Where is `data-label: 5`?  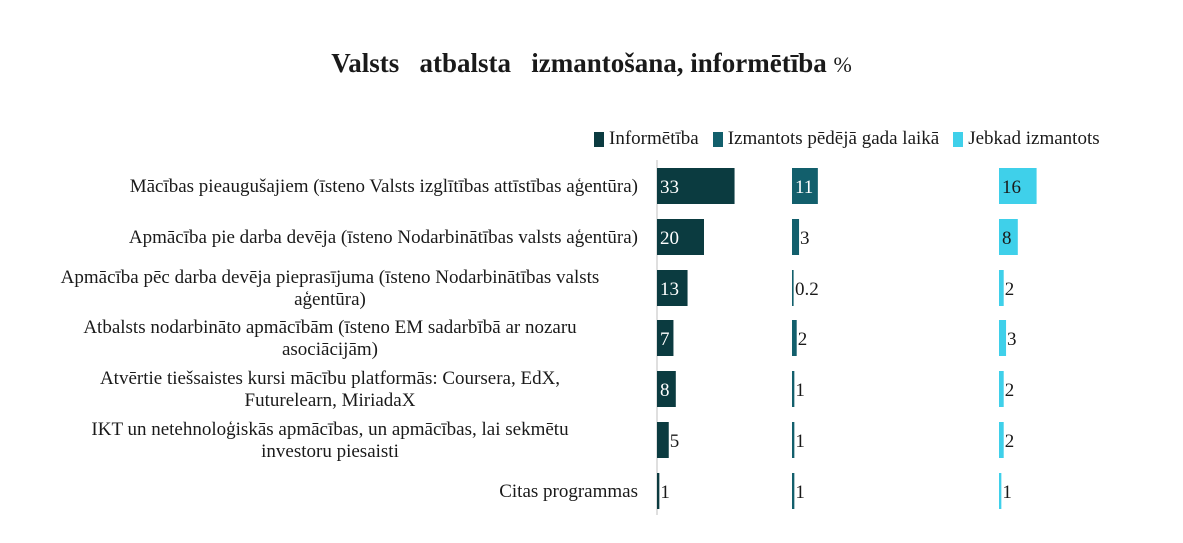
data-label: 5 is located at coordinates (675, 441).